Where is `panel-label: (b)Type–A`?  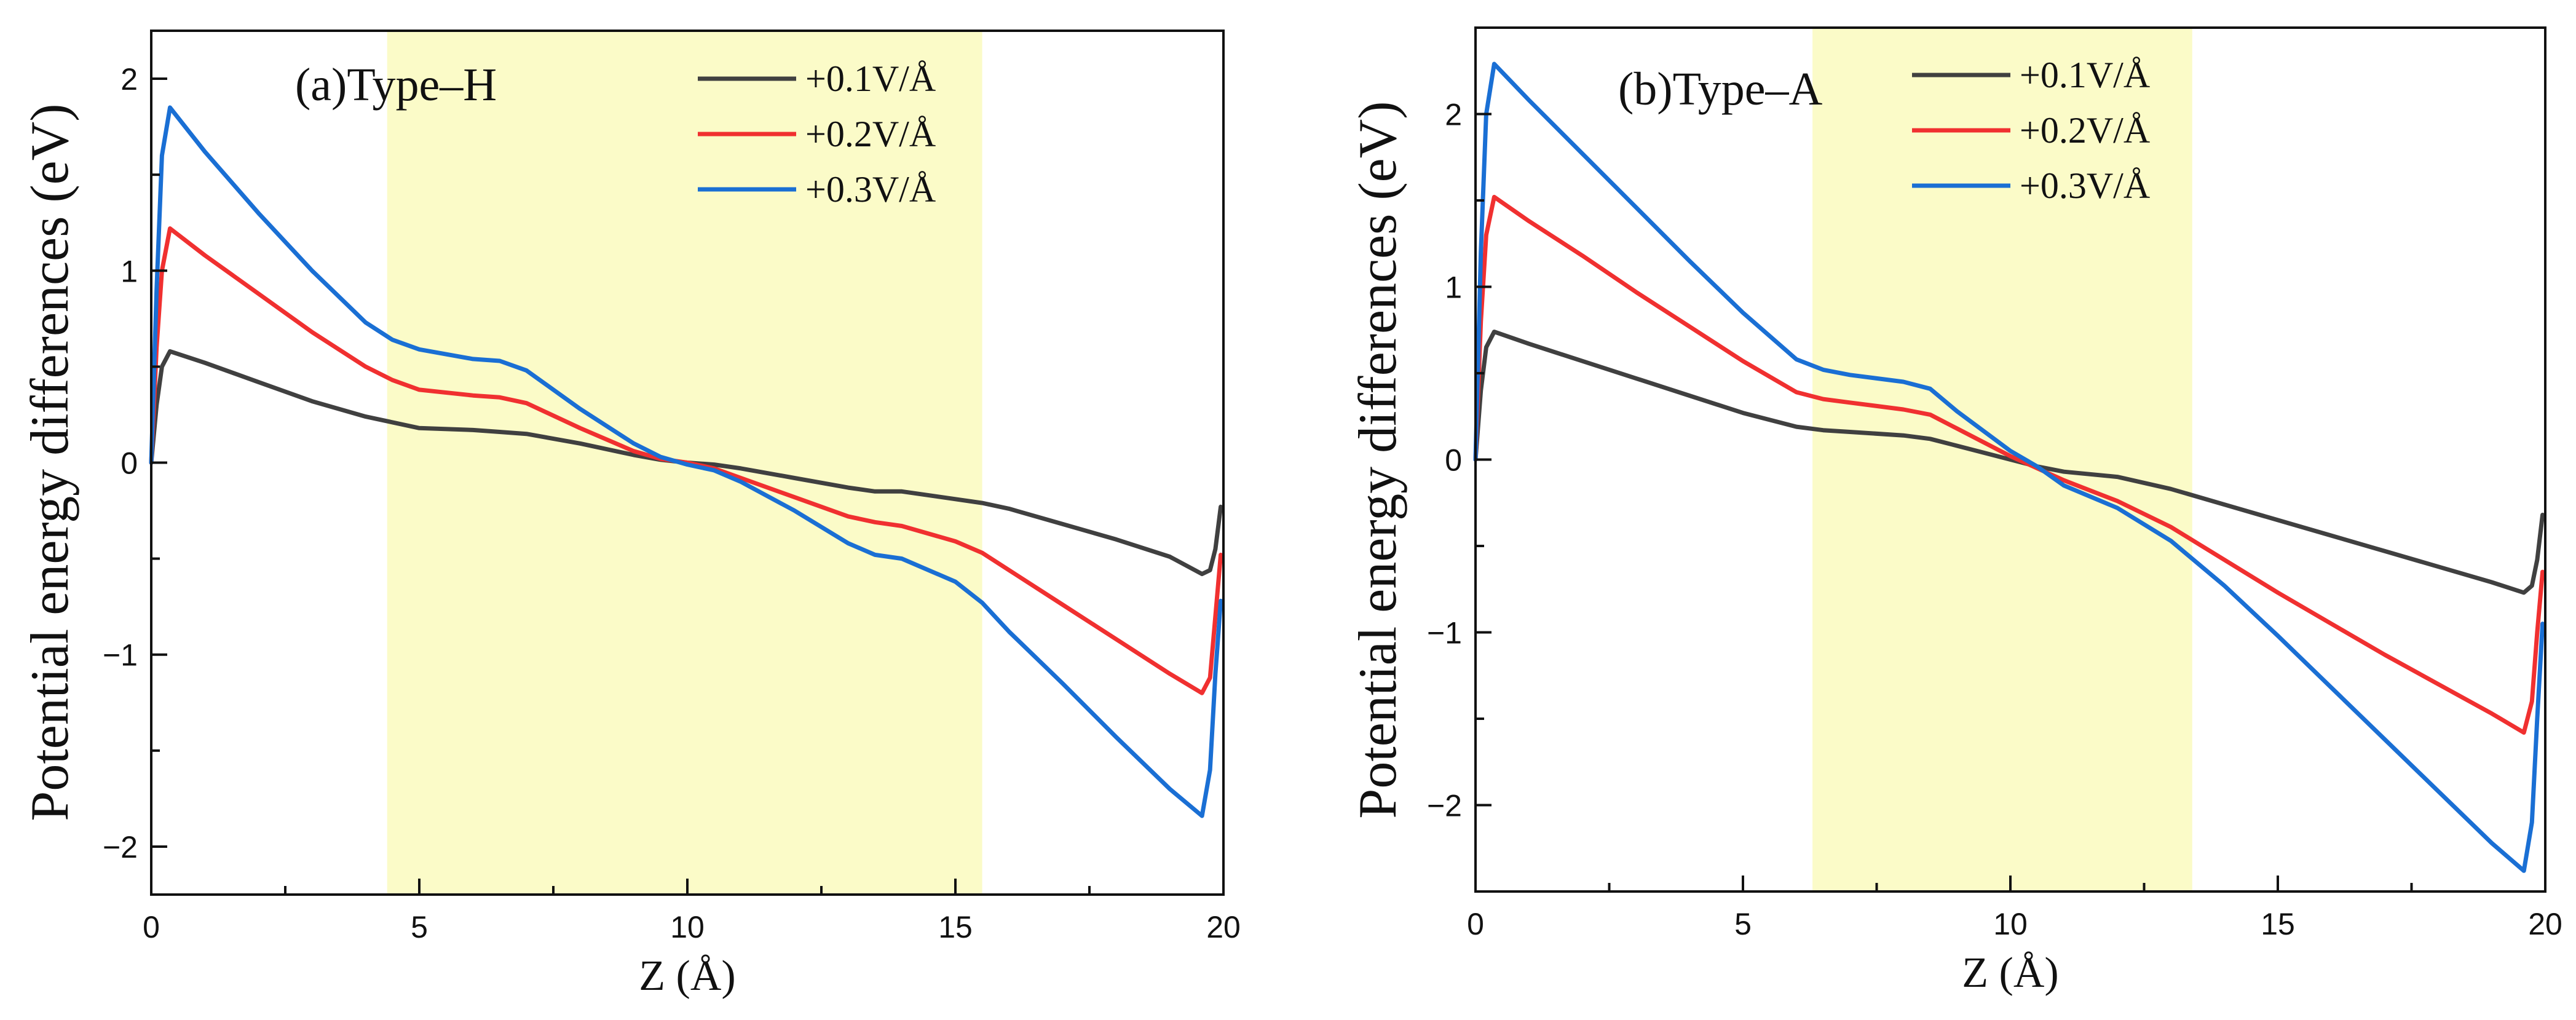 panel-label: (b)Type–A is located at coordinates (1720, 89).